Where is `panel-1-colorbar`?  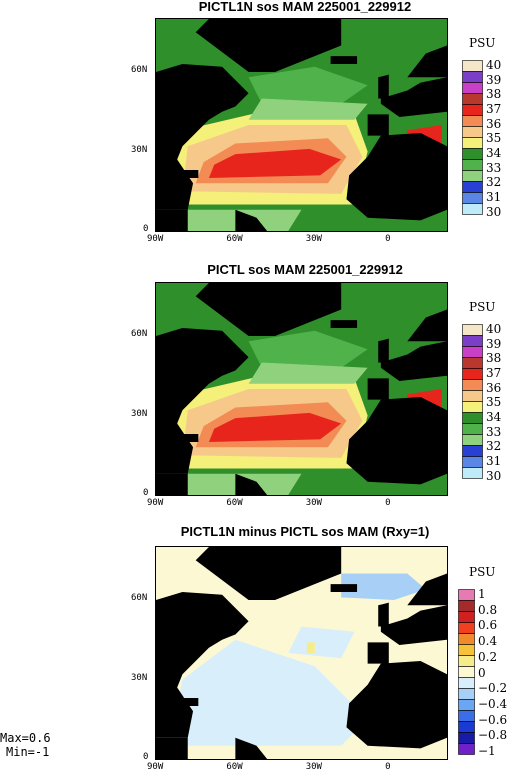 panel-1-colorbar is located at coordinates (472, 139).